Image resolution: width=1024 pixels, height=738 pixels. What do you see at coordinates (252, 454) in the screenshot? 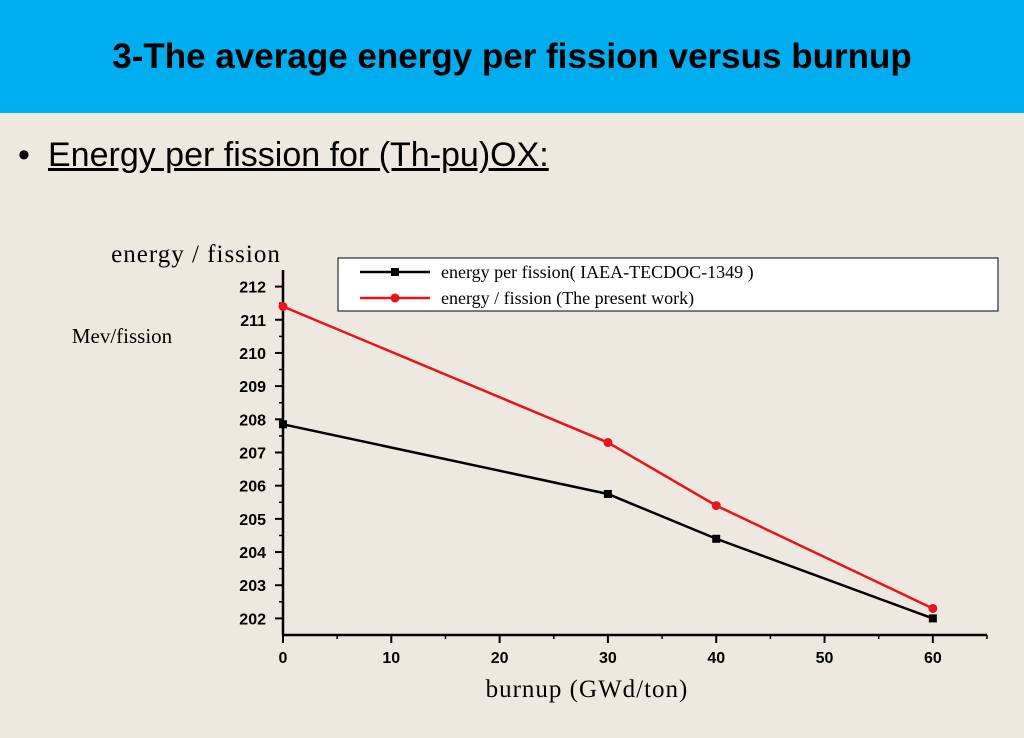
I see `y-tick-label: 207` at bounding box center [252, 454].